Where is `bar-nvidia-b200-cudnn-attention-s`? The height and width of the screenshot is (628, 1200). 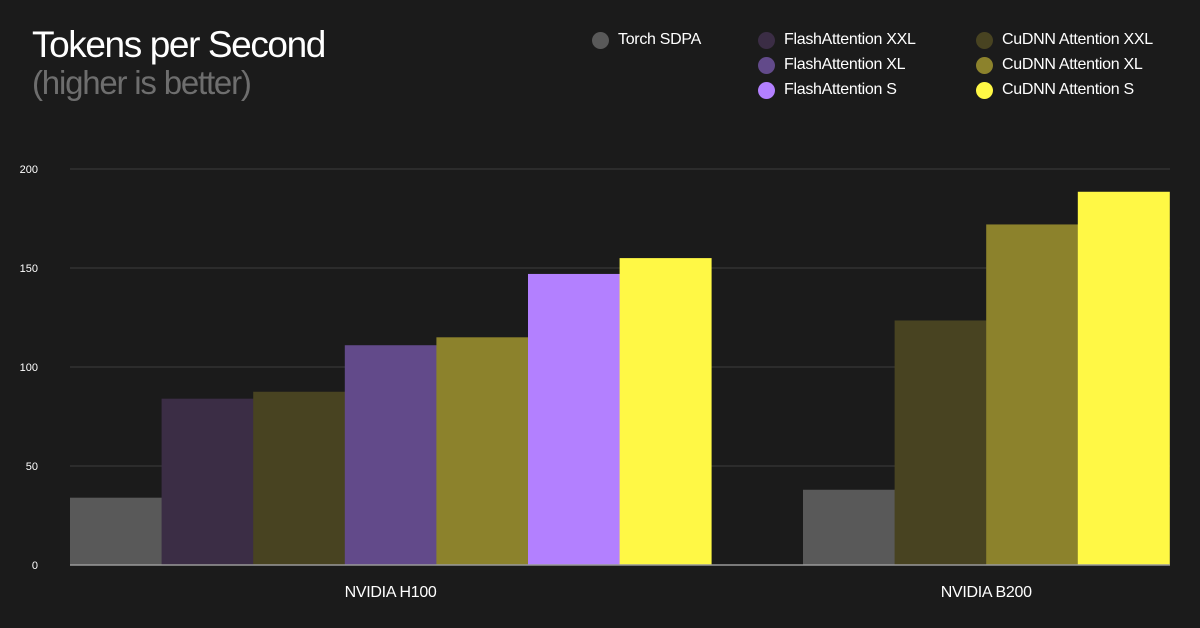 bar-nvidia-b200-cudnn-attention-s is located at coordinates (1123, 378).